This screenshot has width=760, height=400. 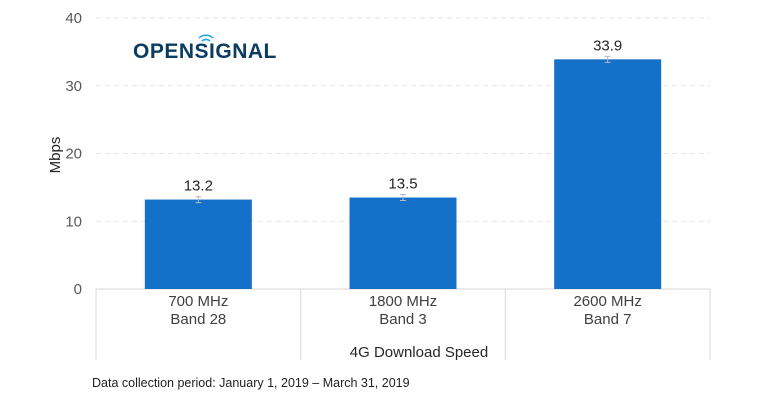 I want to click on x-tick-label: 1800 MHz, so click(x=403, y=301).